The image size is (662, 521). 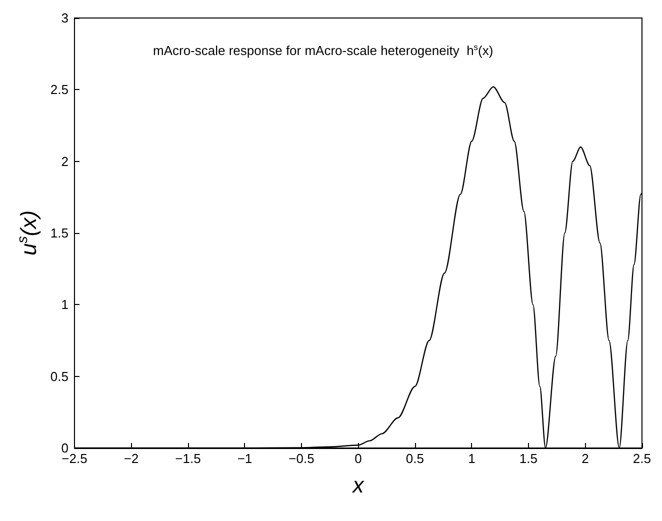 What do you see at coordinates (472, 458) in the screenshot?
I see `x-tick-label: 1` at bounding box center [472, 458].